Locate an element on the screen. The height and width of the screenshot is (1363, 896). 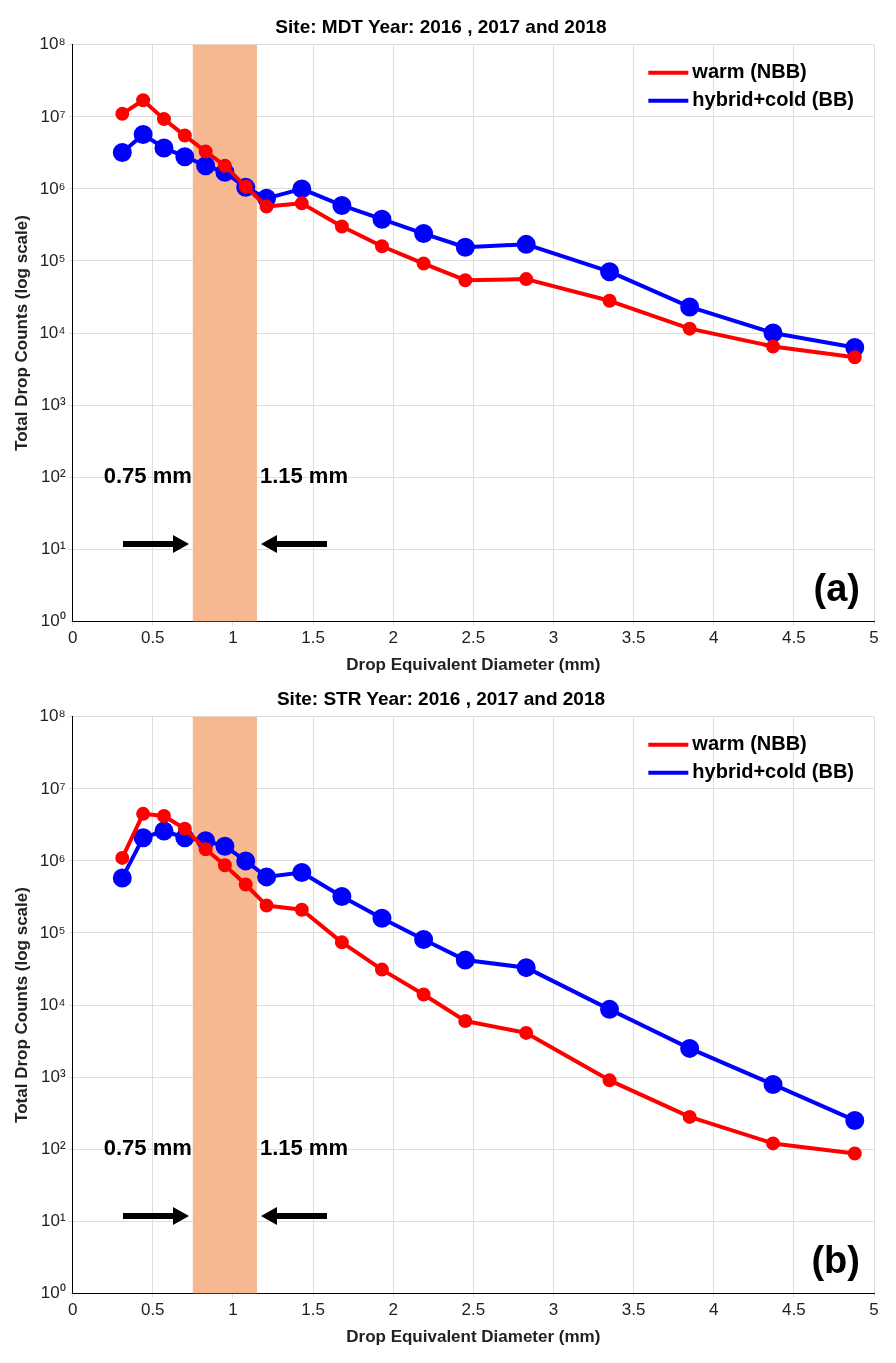
annotation: (a) is located at coordinates (836, 587).